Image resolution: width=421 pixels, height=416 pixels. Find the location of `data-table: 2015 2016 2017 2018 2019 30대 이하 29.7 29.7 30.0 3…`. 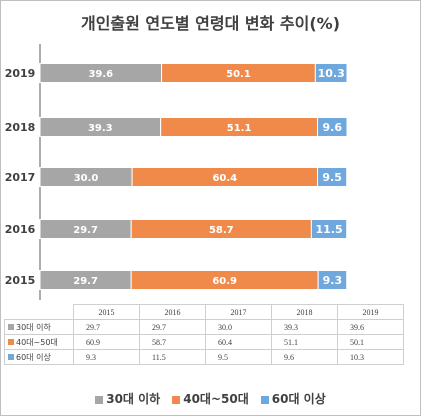

data-table: 2015 2016 2017 2018 2019 30대 이하 29.7 29.7 30.0 3… is located at coordinates (204, 334).